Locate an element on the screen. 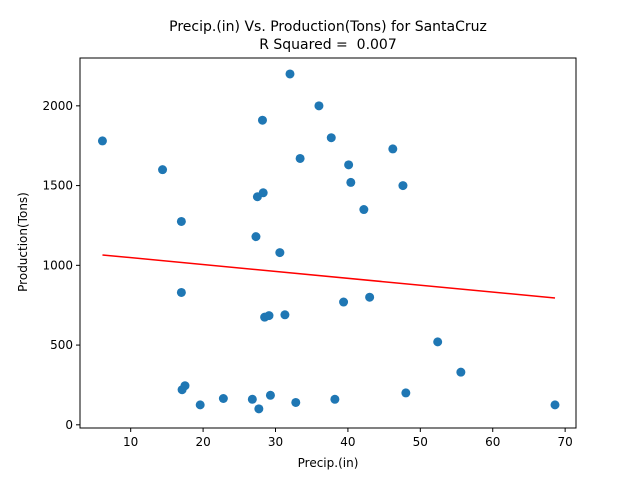 The width and height of the screenshot is (640, 480). regression-line is located at coordinates (329, 276).